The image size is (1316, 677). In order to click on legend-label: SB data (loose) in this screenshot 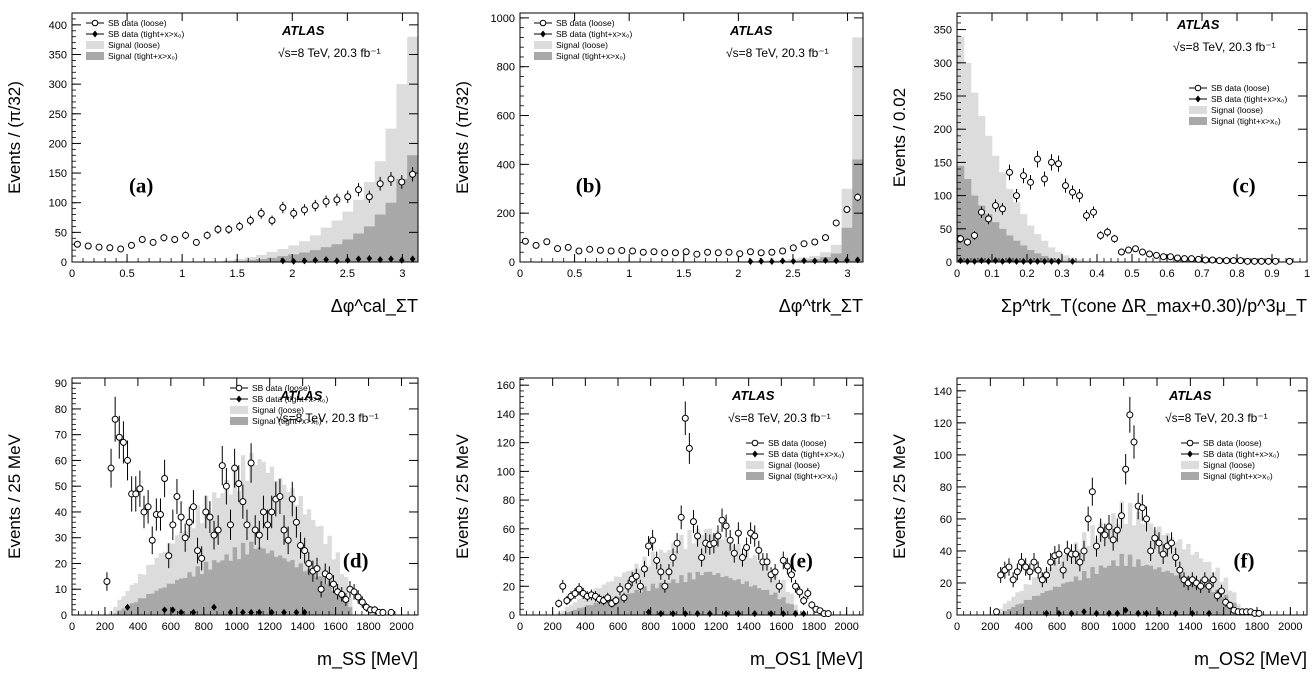, I will do `click(137, 23)`.